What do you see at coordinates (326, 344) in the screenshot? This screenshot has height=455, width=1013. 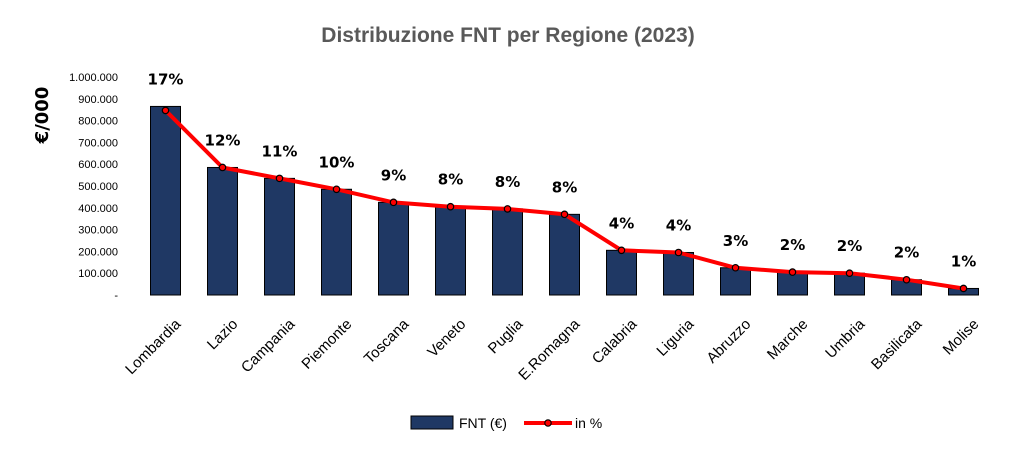 I see `x-tick-label: Piemonte` at bounding box center [326, 344].